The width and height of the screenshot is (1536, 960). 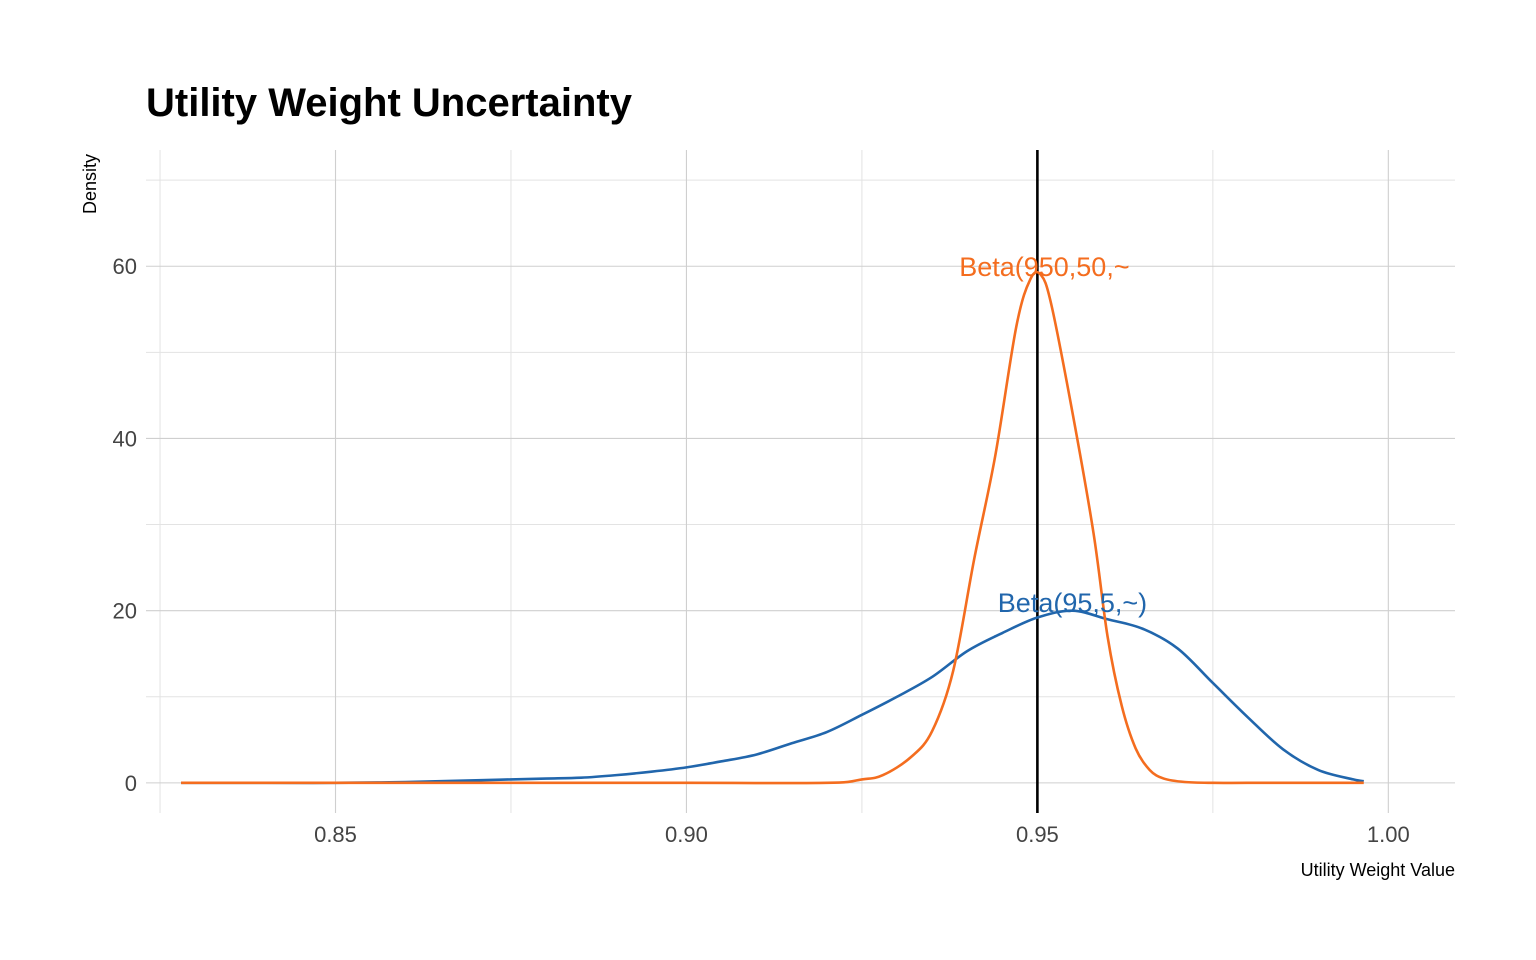 I want to click on series-label-1: Beta(950,50,~, so click(x=1044, y=267).